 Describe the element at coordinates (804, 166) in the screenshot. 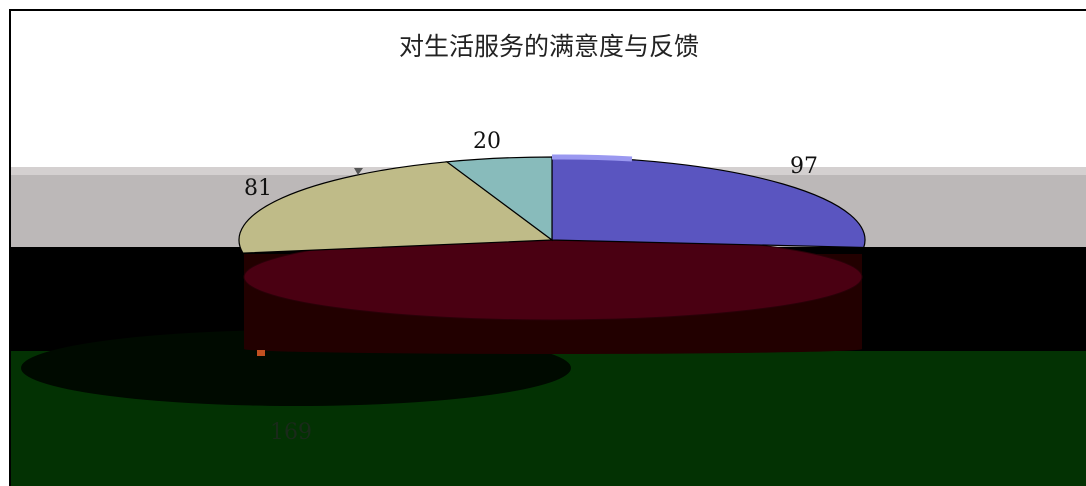

I see `data-label-97: 97` at that location.